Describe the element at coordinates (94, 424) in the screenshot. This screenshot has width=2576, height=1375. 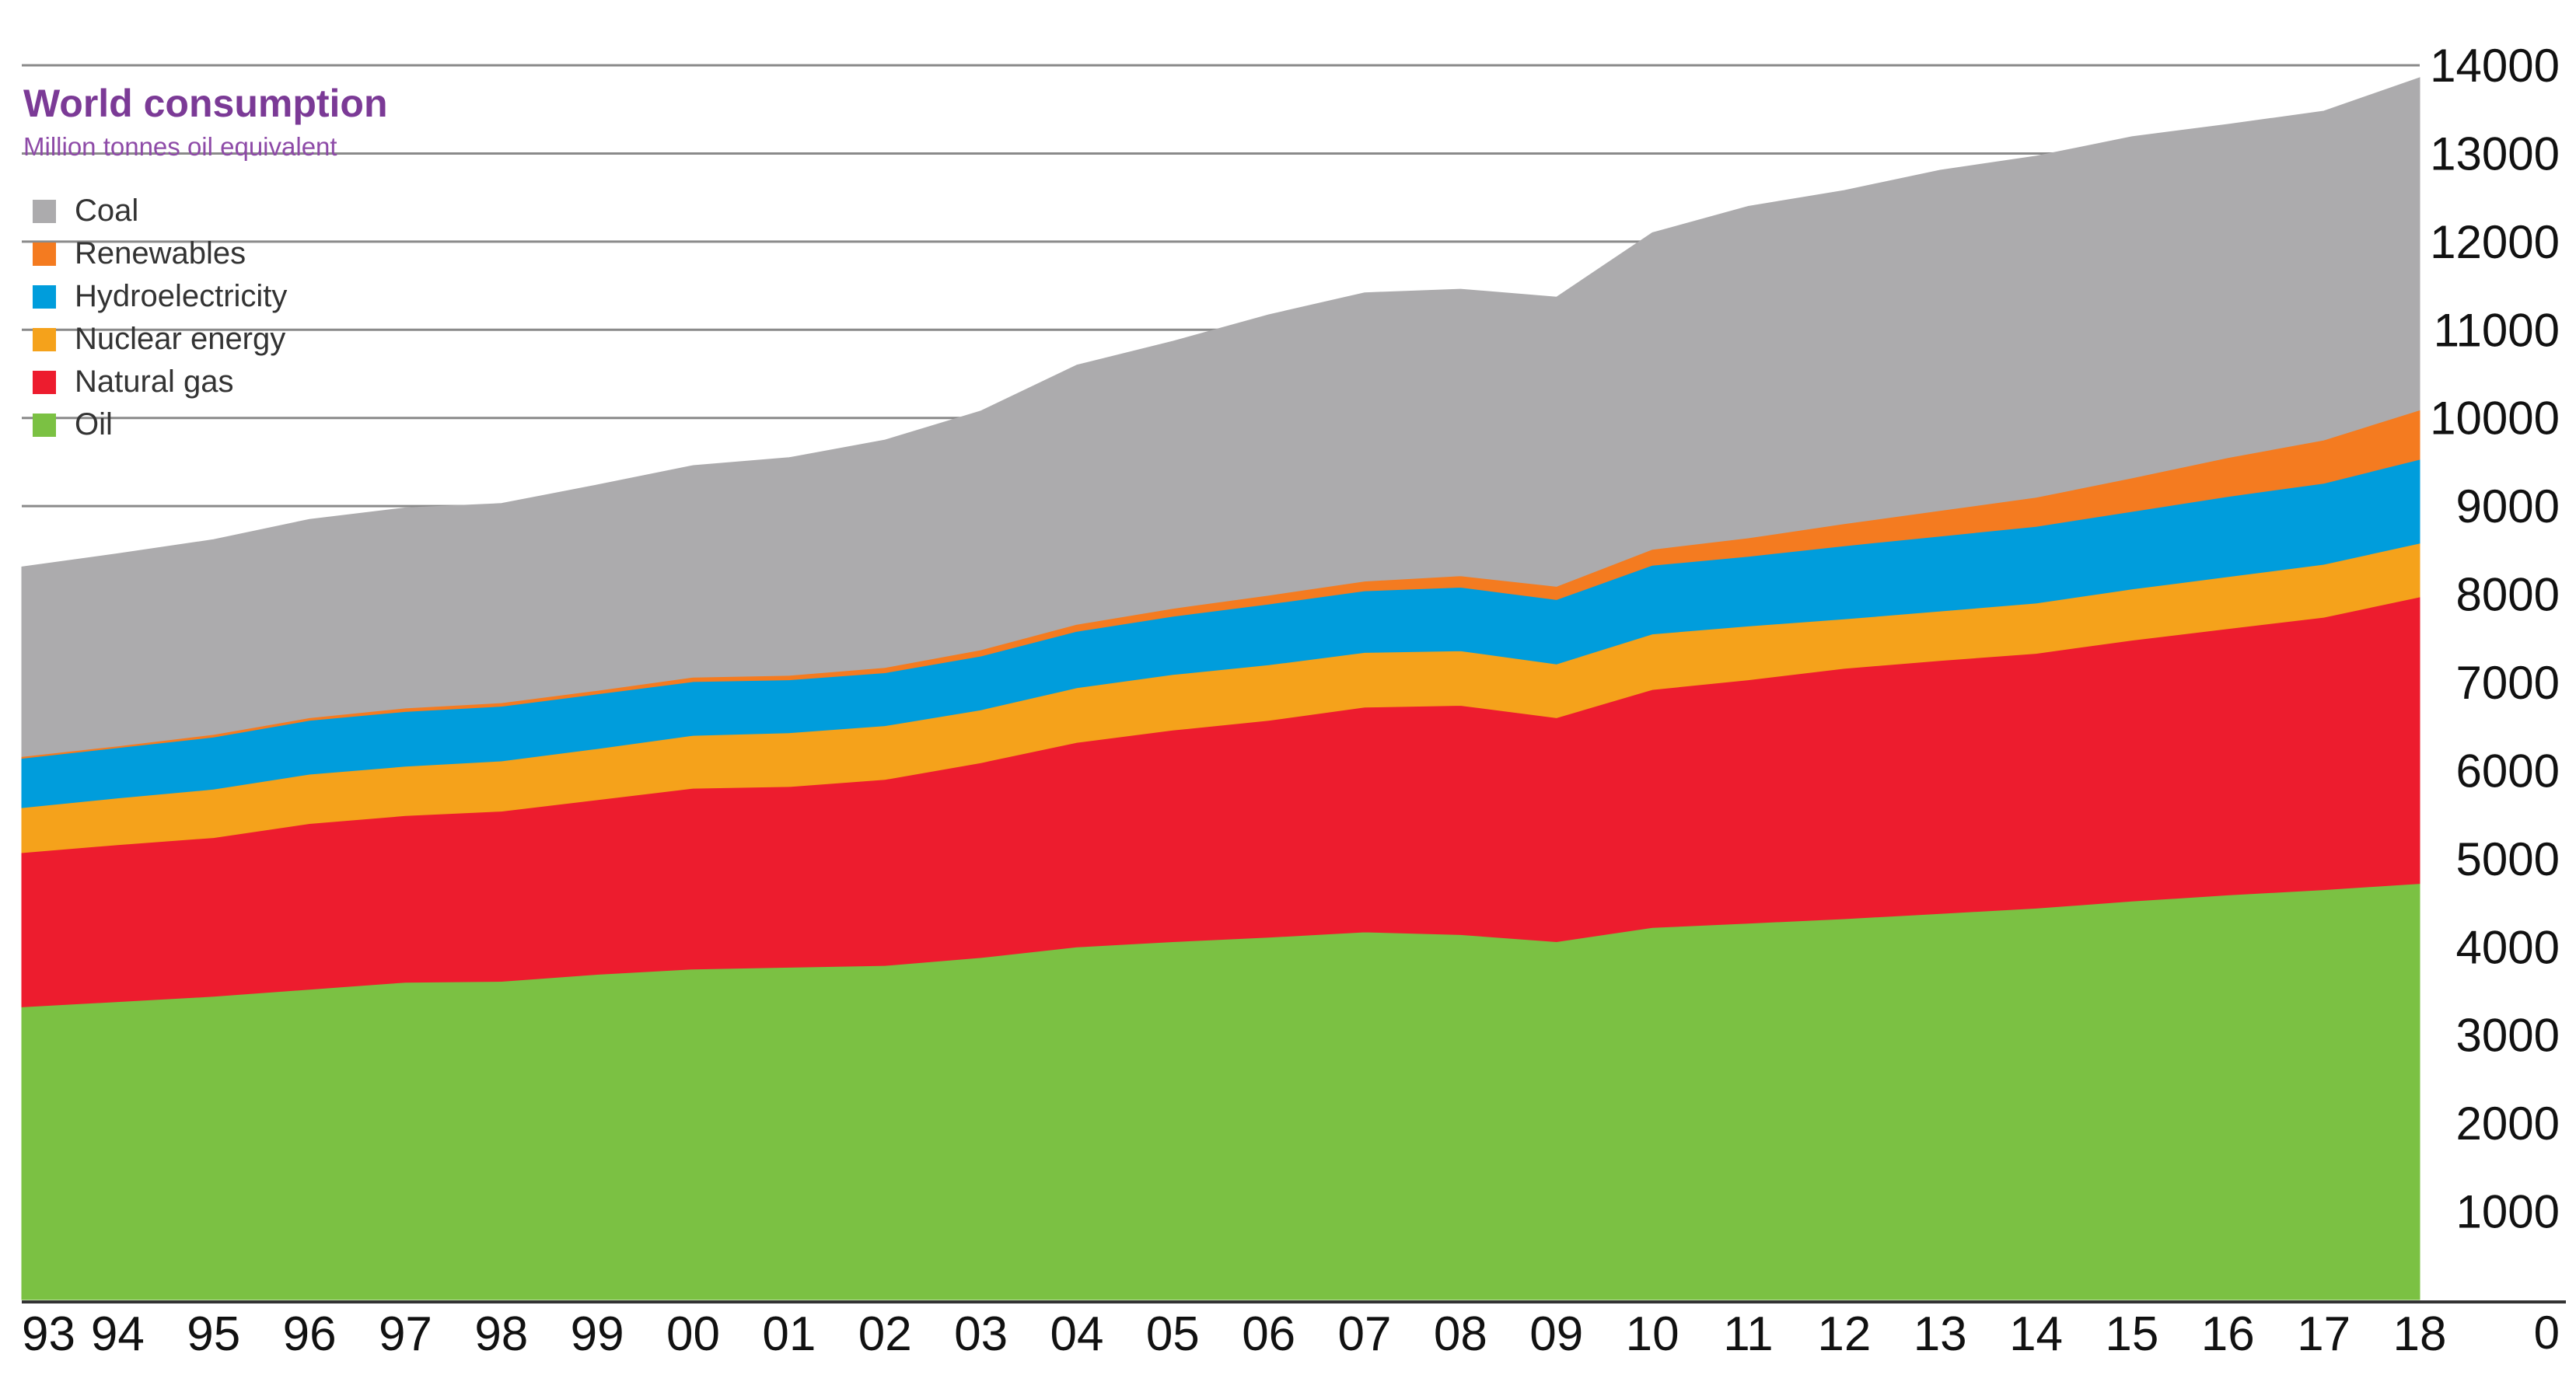
I see `legend-label-oil: Oil` at that location.